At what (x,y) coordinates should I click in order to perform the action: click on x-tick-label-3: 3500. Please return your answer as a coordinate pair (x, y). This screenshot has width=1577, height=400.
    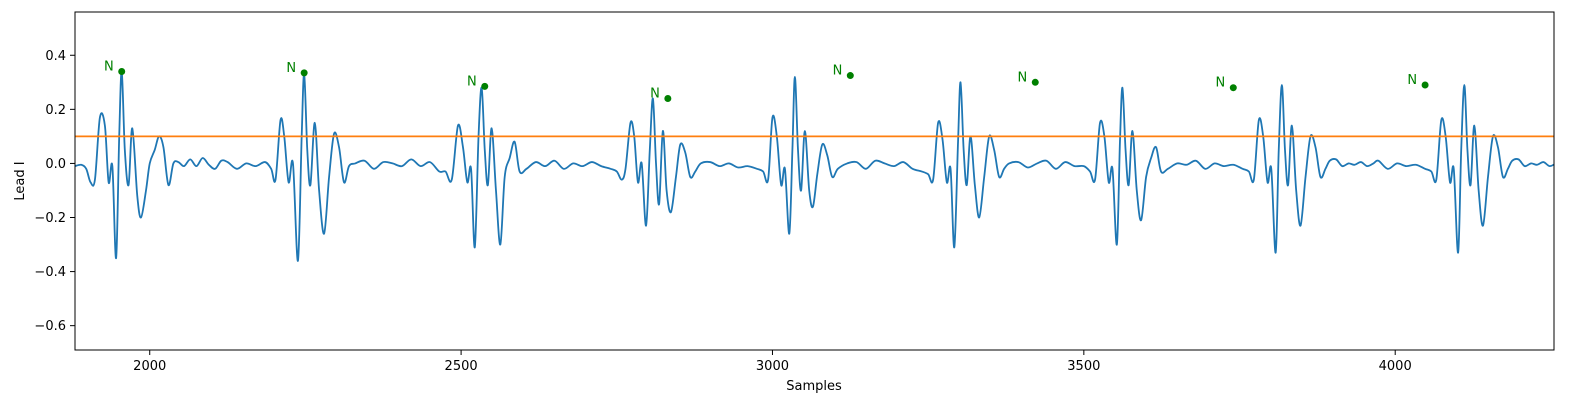
    Looking at the image, I should click on (1083, 366).